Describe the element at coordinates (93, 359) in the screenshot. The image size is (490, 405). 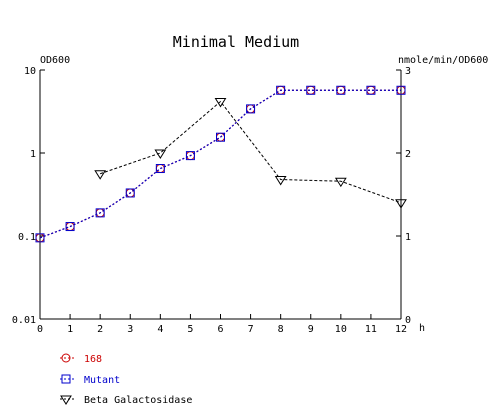
I see `legend-label: 168` at that location.